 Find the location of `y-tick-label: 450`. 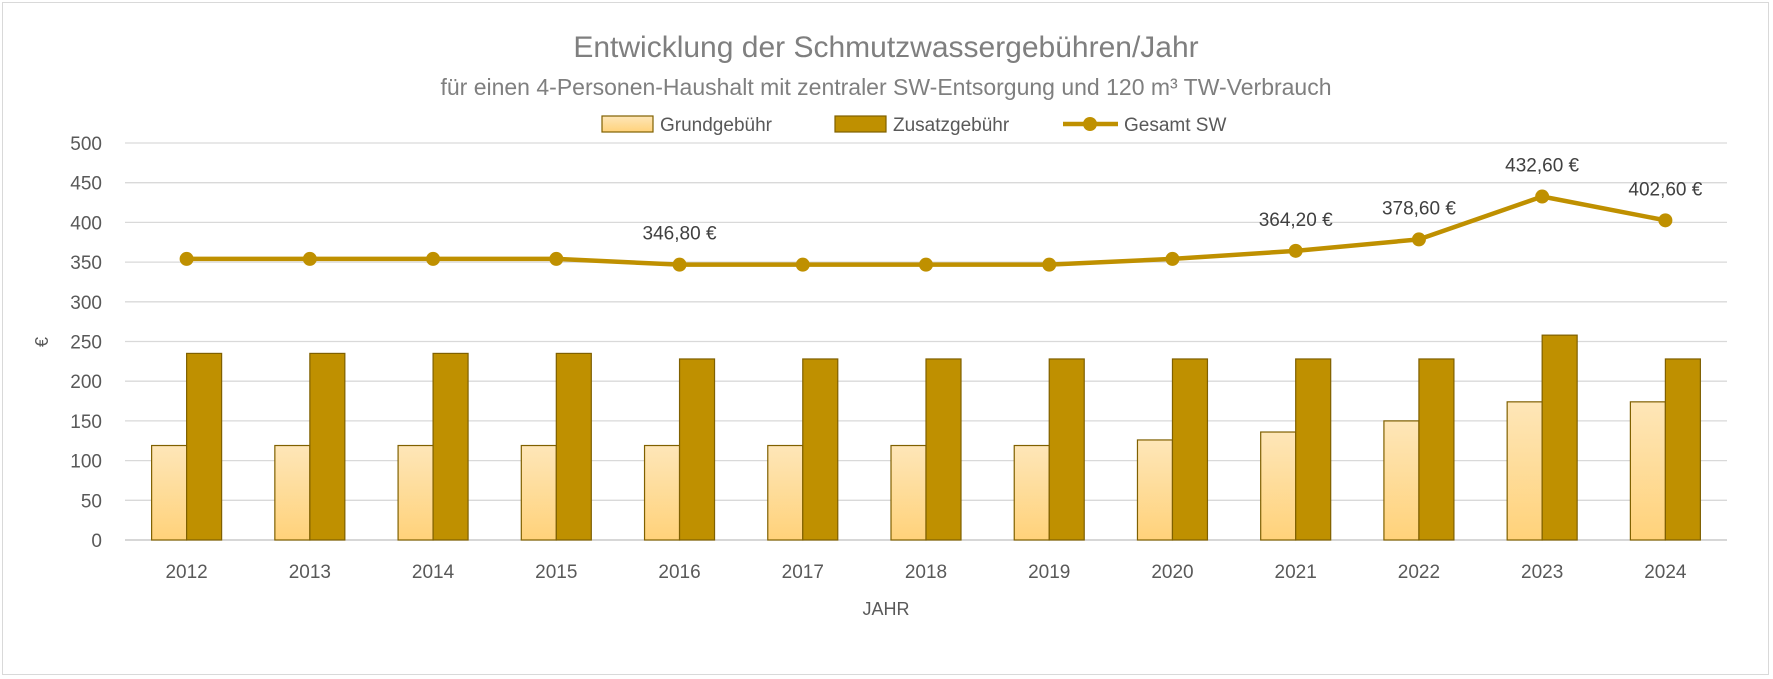

y-tick-label: 450 is located at coordinates (86, 184).